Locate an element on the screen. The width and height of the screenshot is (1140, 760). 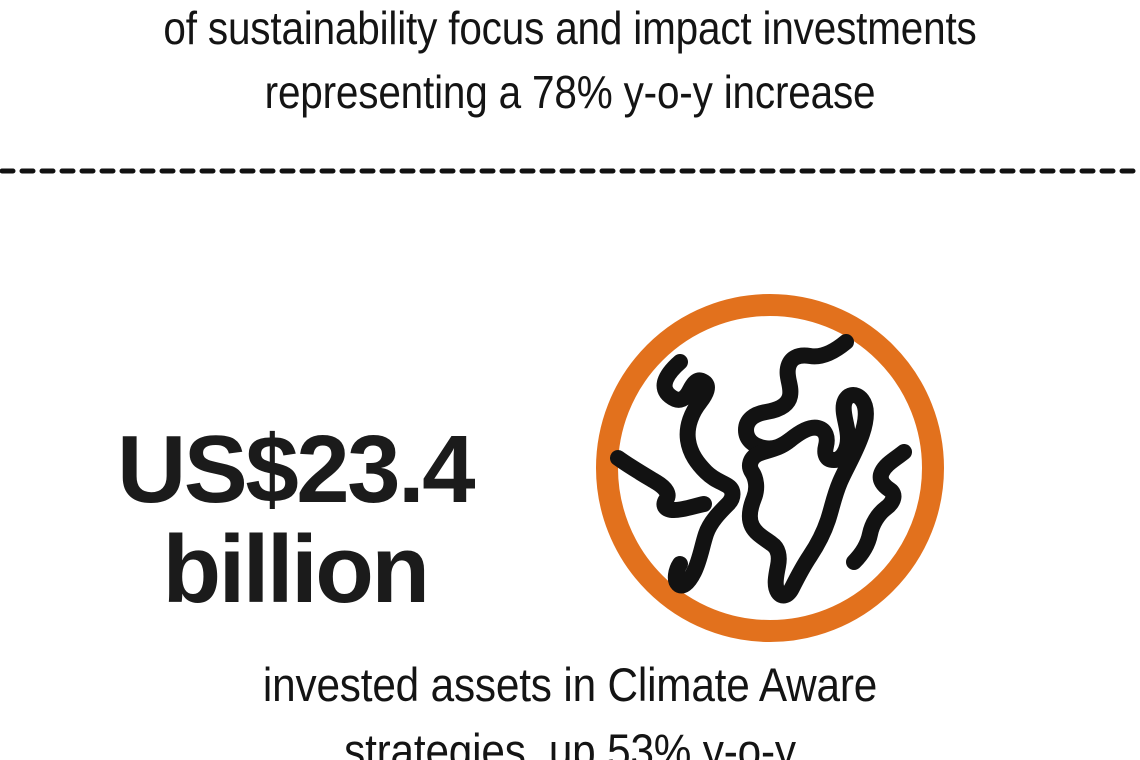
dashed-divider is located at coordinates (570, 171).